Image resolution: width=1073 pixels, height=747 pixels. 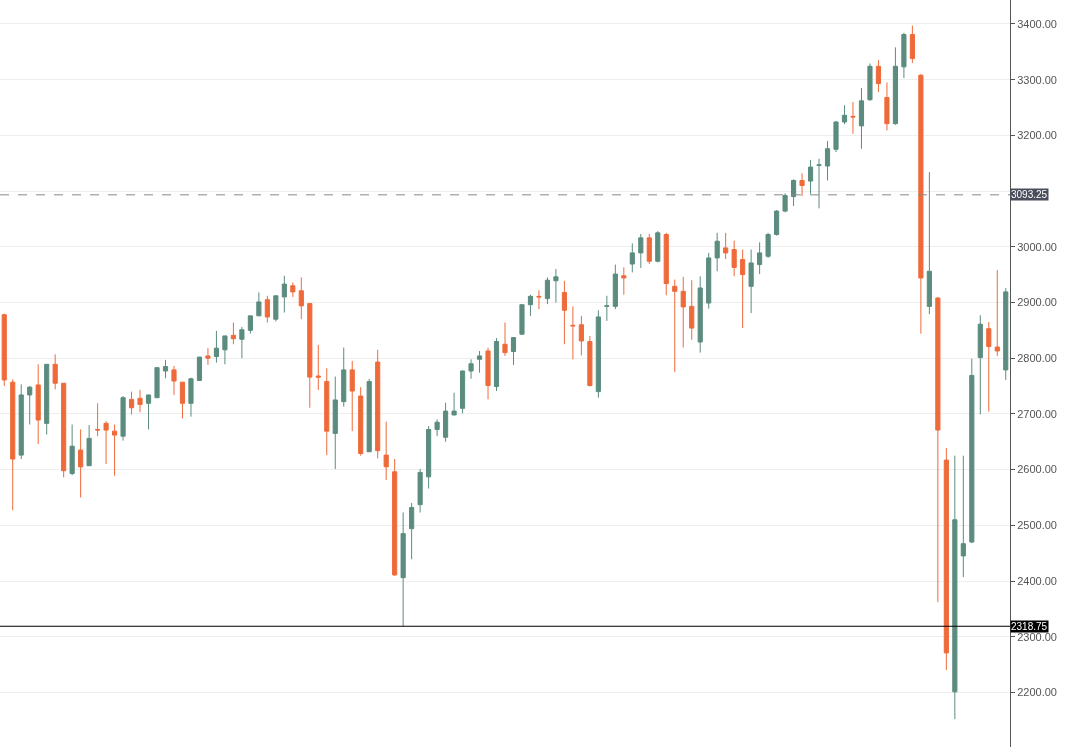 I want to click on y-tick-label: 3200.00, so click(x=1037, y=135).